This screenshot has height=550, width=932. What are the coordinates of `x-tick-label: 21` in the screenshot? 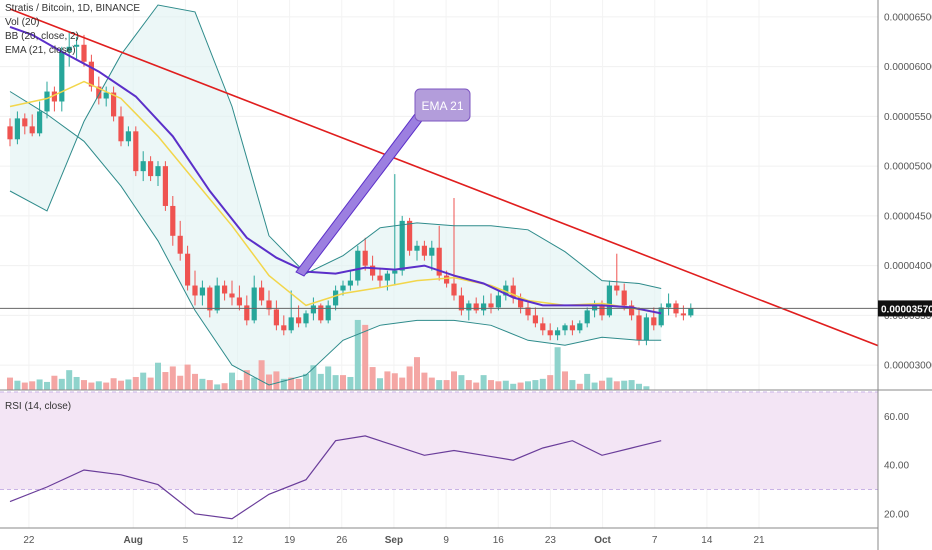 It's located at (759, 540).